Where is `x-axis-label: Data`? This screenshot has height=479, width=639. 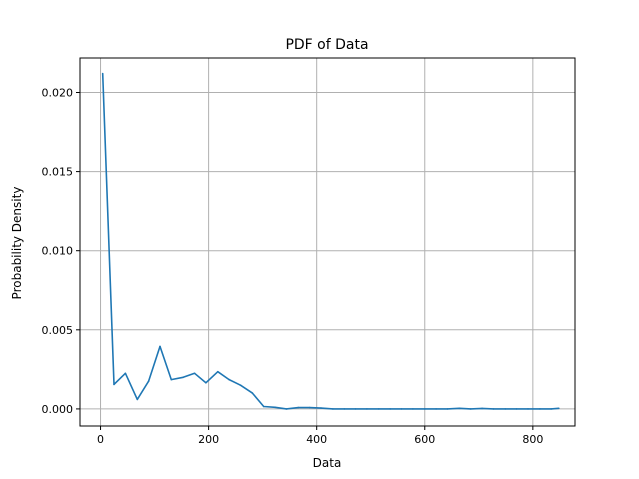
x-axis-label: Data is located at coordinates (327, 463).